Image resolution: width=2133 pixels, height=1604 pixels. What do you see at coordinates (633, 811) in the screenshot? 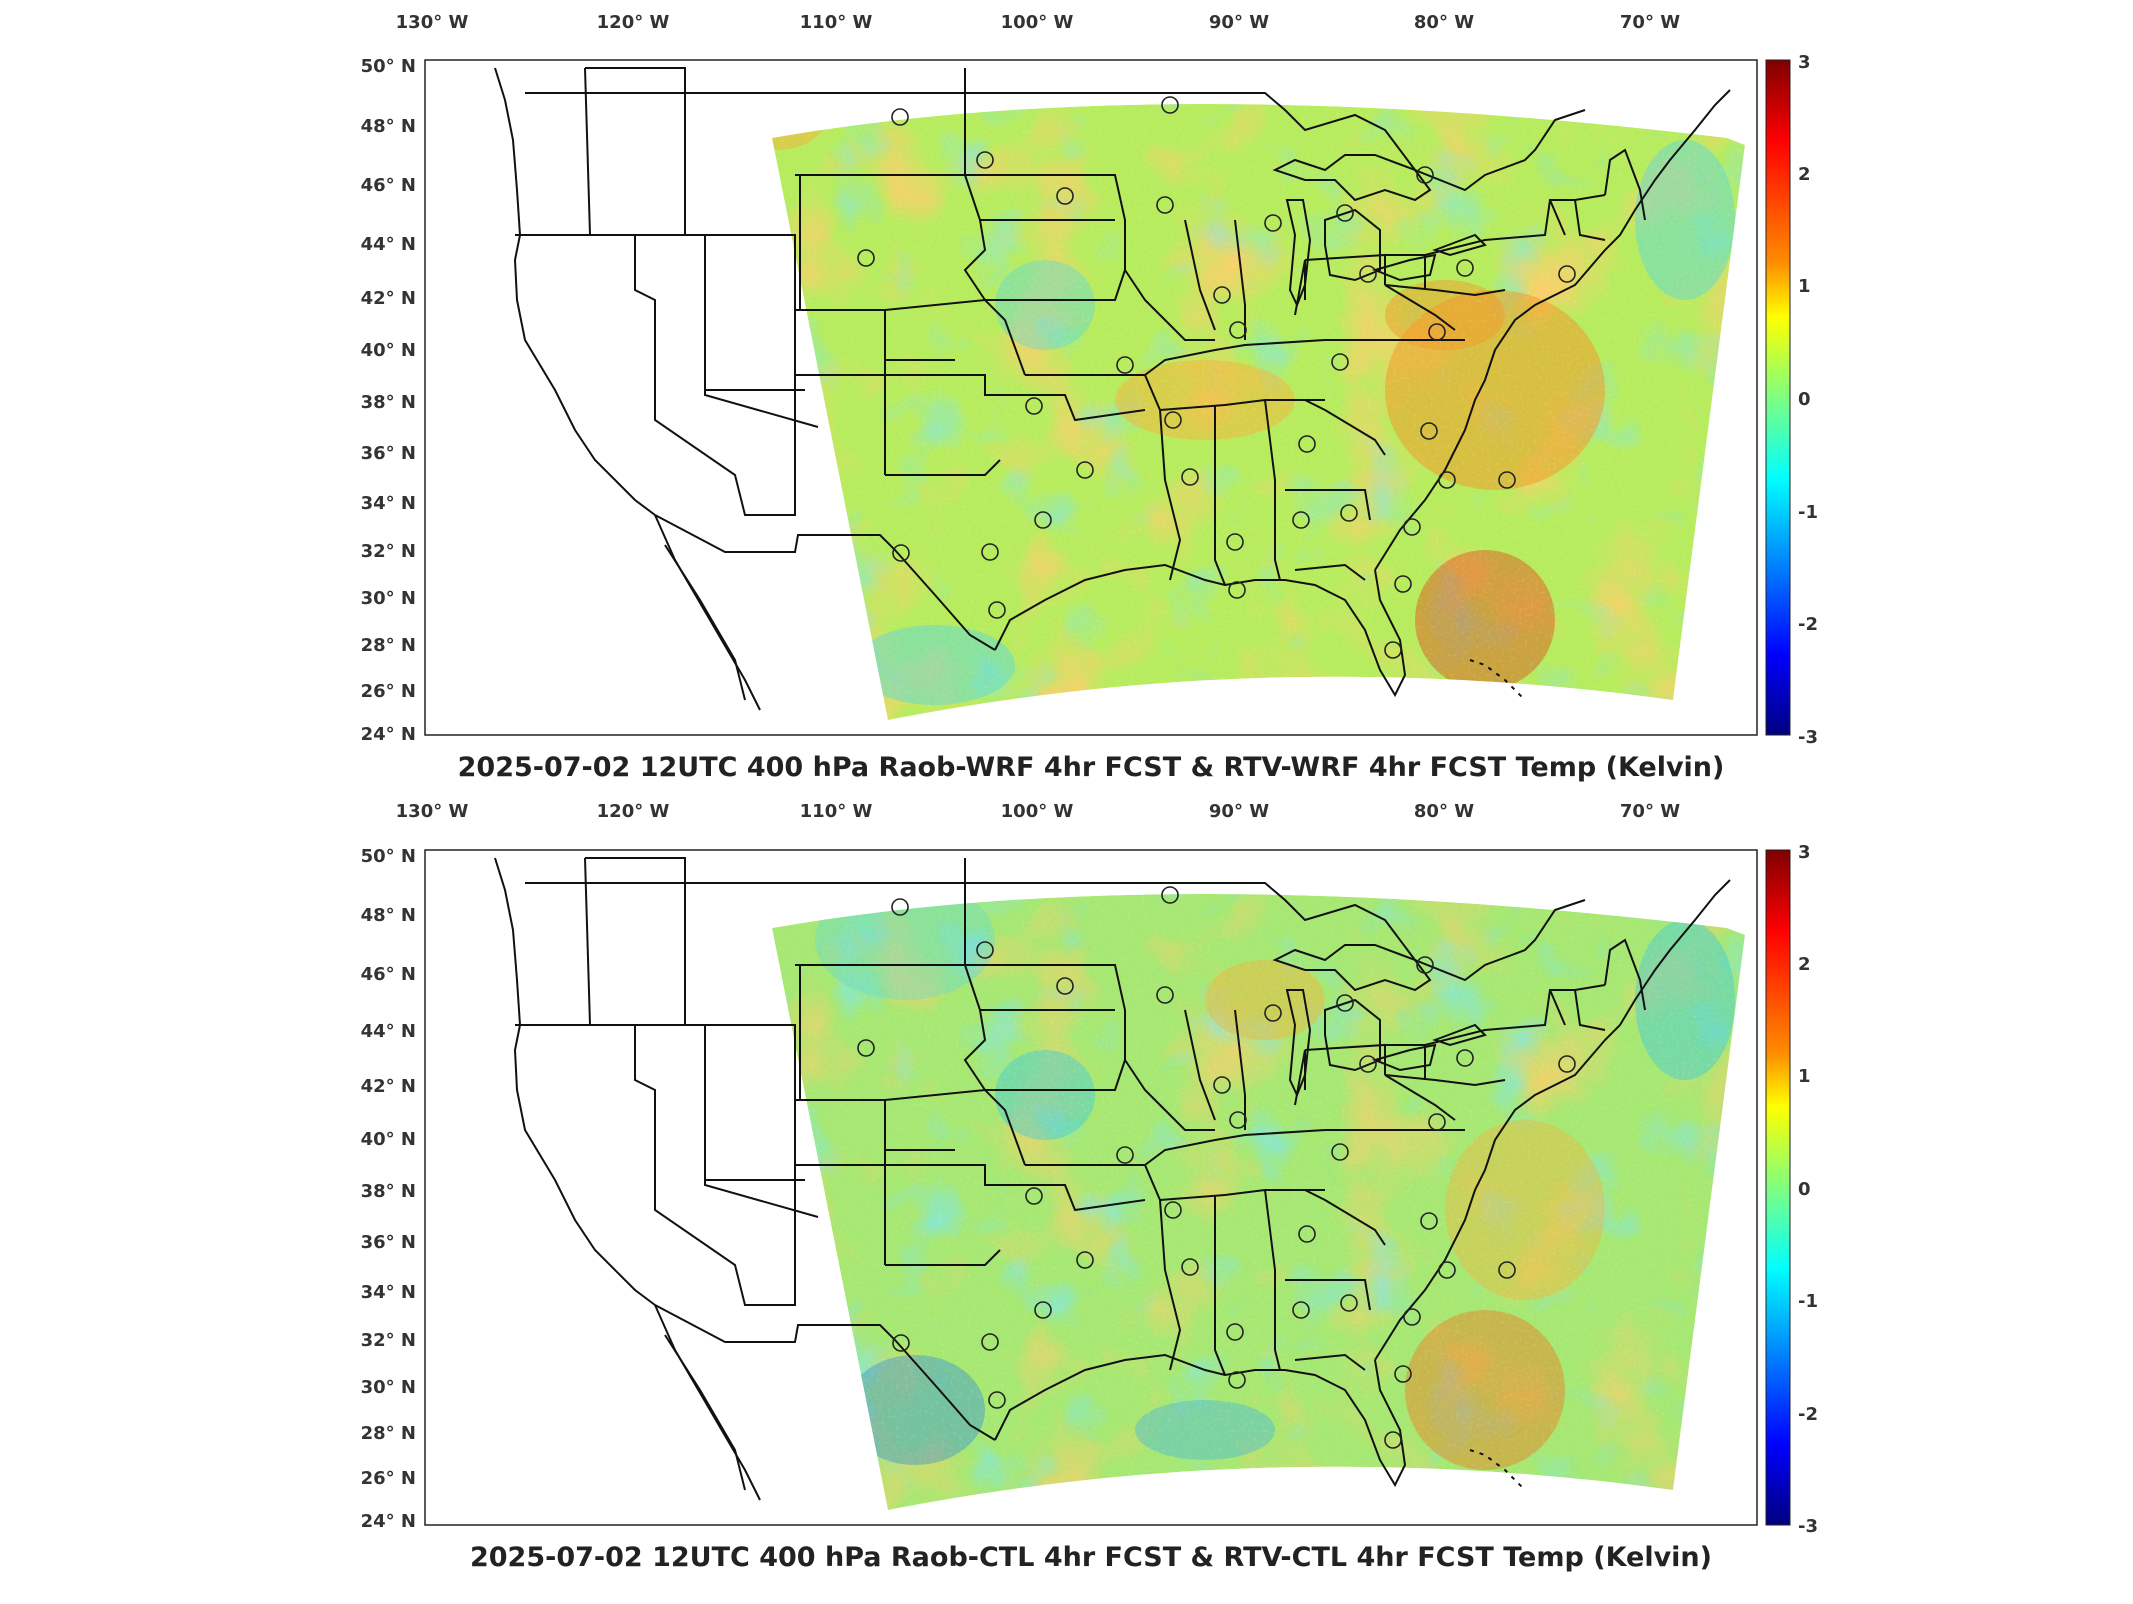
I see `lon-label: 120° W` at bounding box center [633, 811].